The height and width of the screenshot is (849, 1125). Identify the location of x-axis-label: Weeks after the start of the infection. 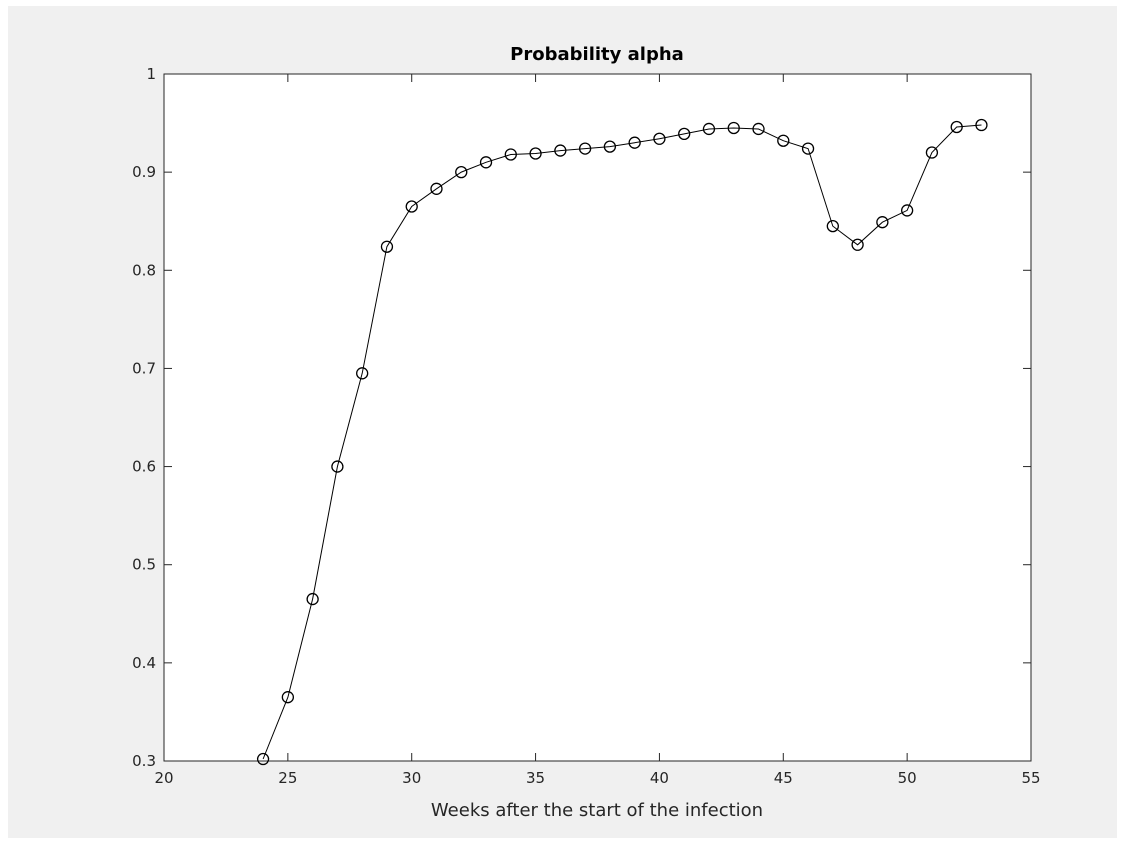
(597, 810).